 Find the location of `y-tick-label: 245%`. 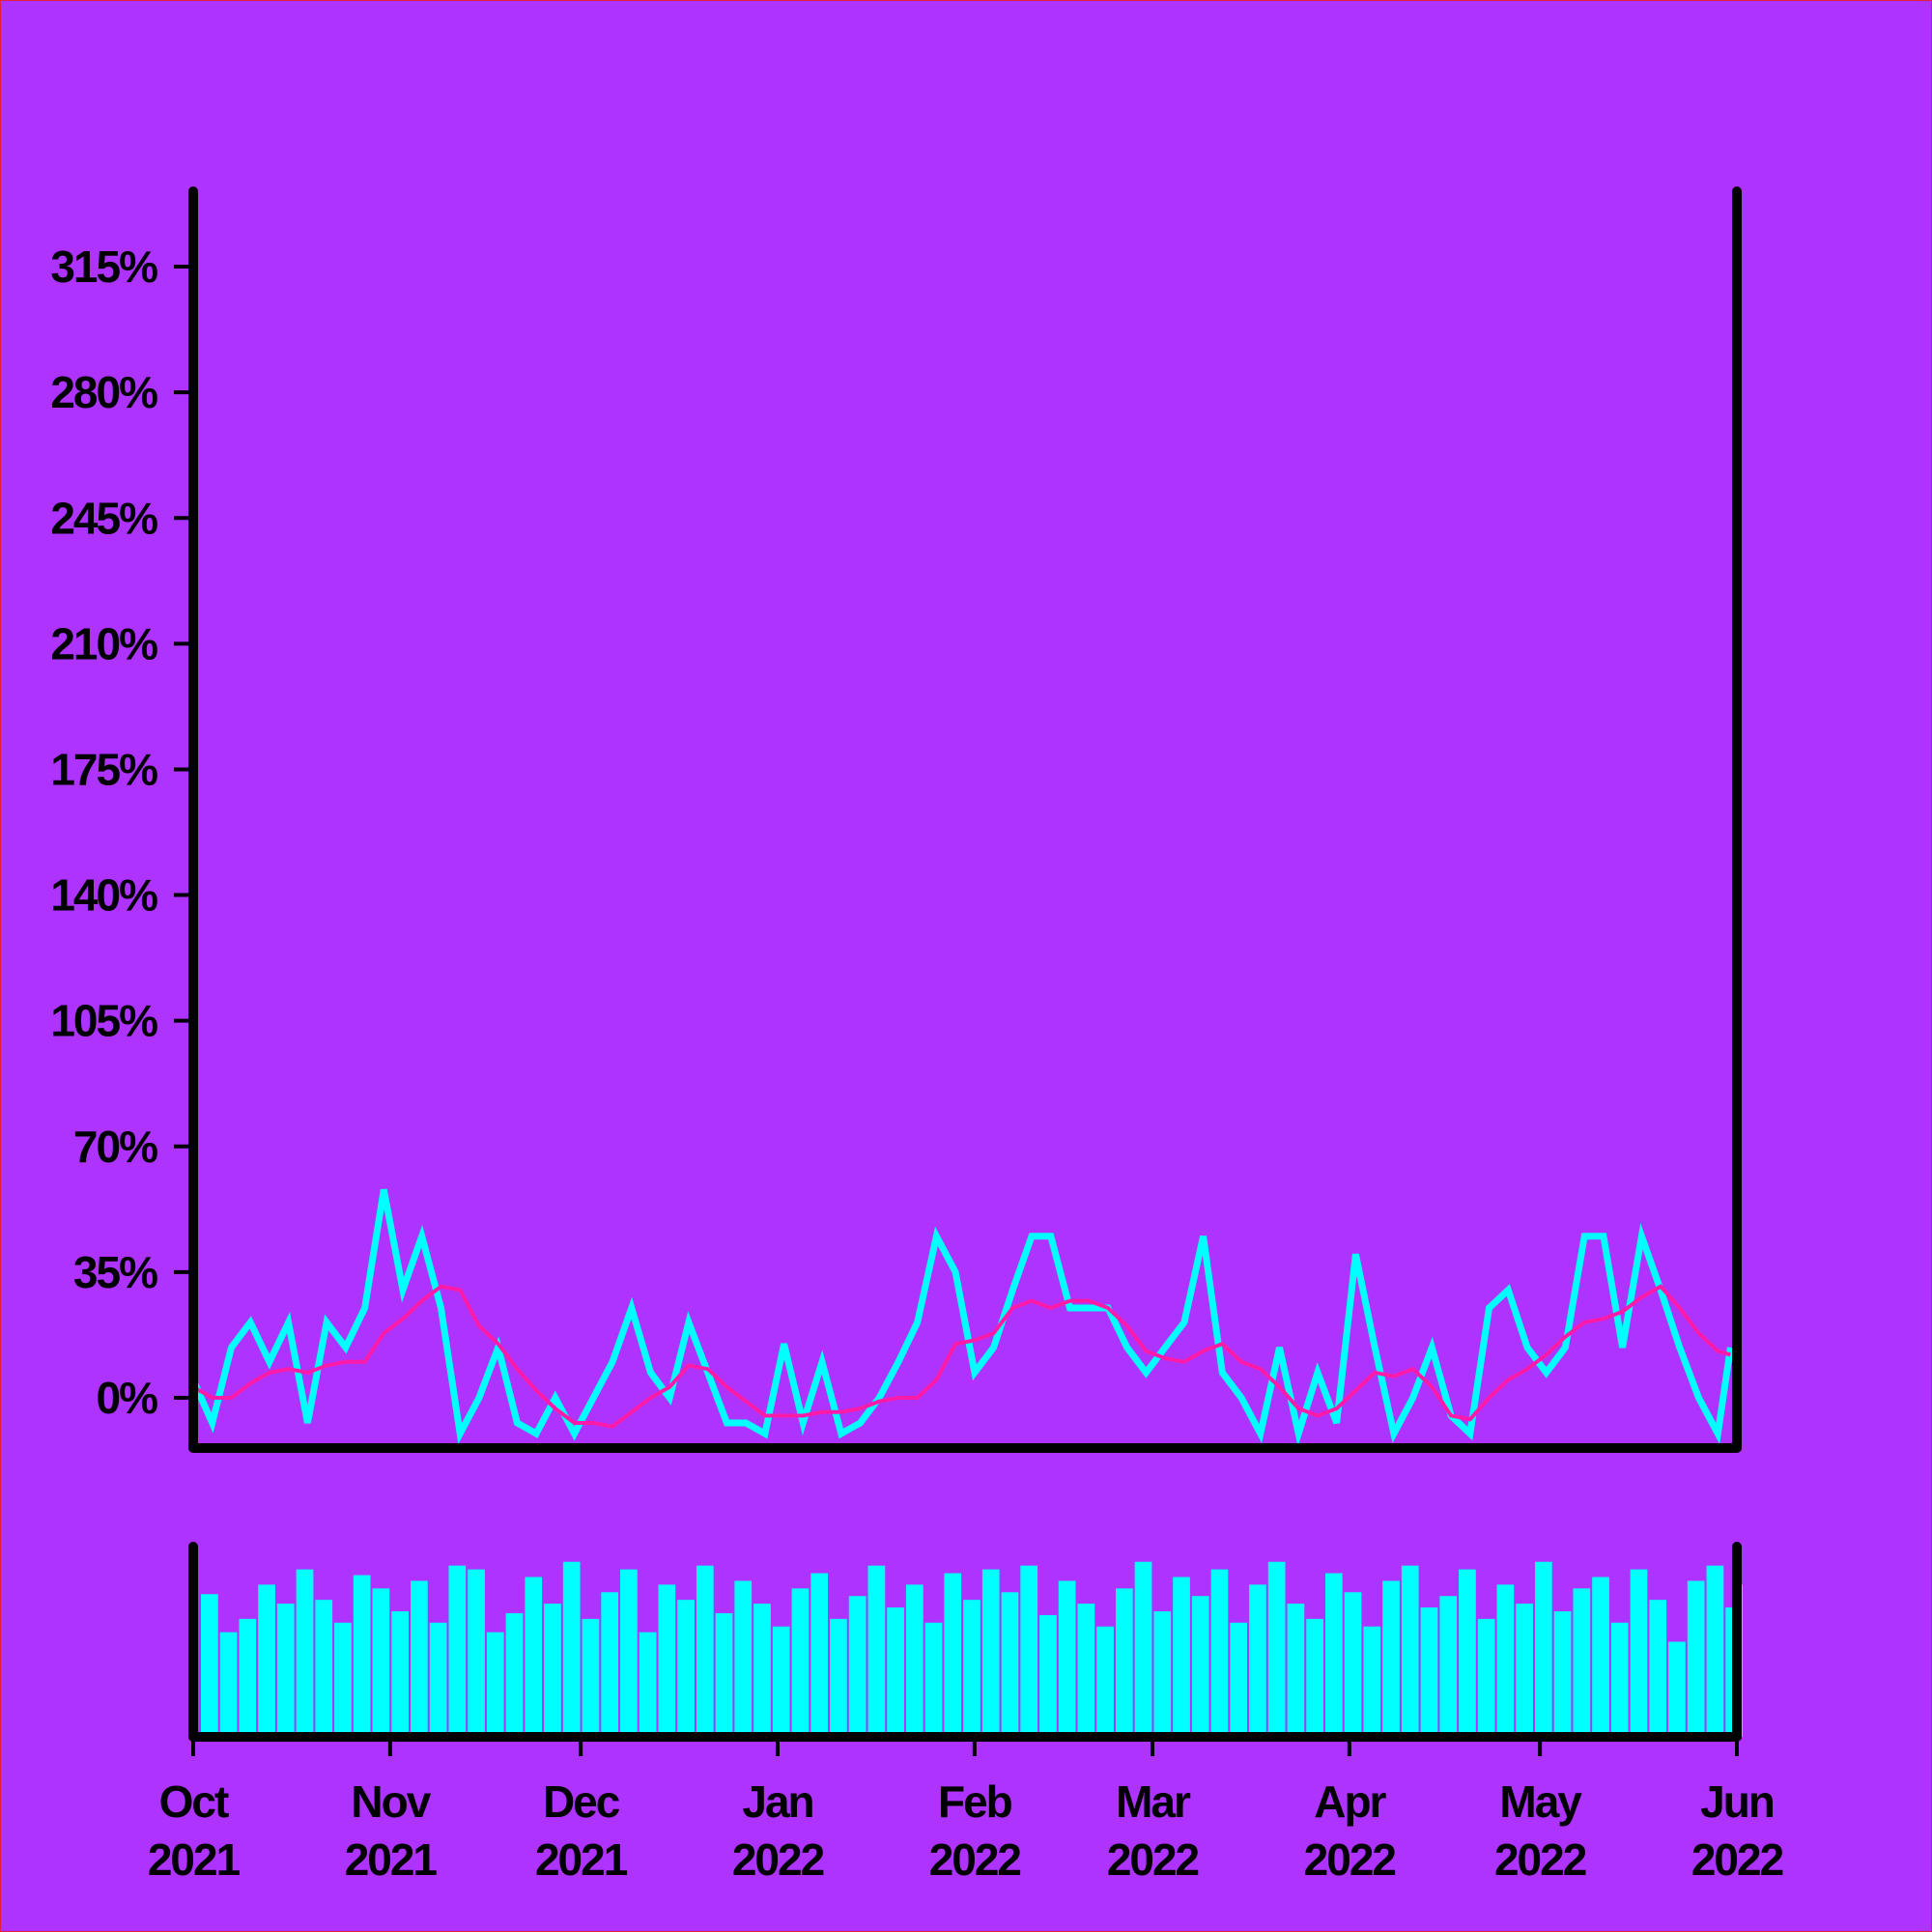

y-tick-label: 245% is located at coordinates (103, 518).